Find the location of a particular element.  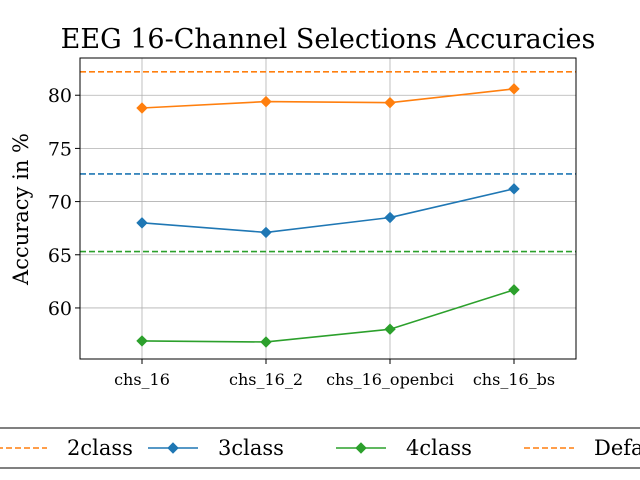

legend-label-0: 2class is located at coordinates (100, 448).